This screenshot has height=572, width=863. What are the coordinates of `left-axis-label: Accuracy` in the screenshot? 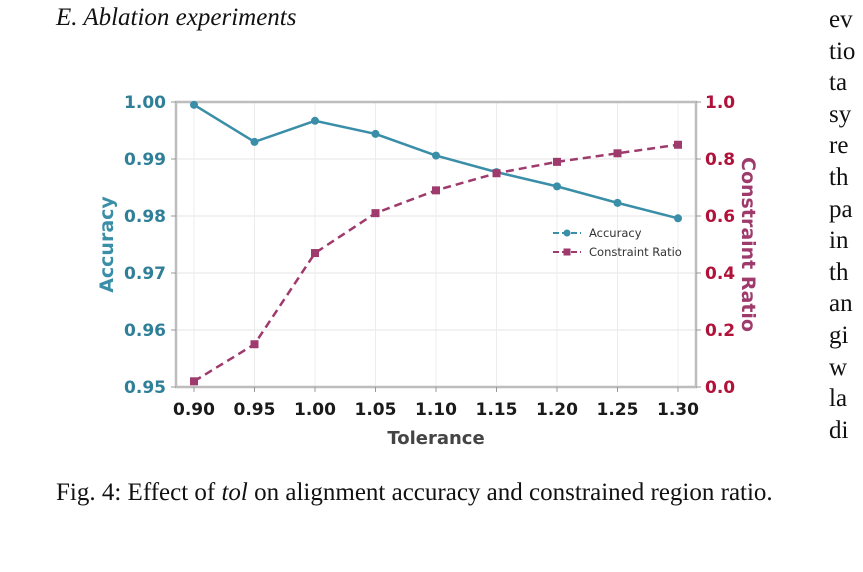 It's located at (107, 244).